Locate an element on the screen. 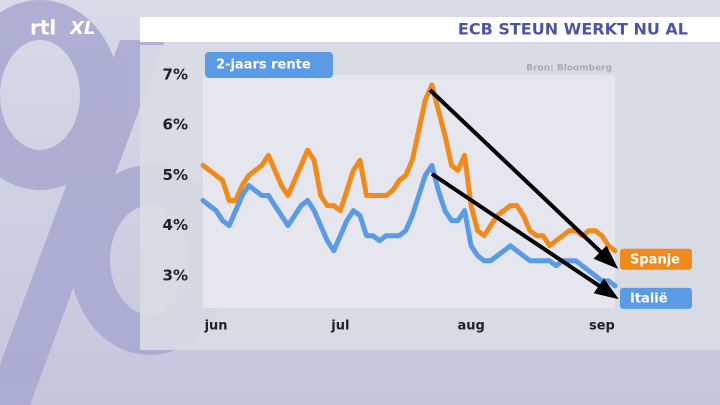  y-tick-label: 3% is located at coordinates (175, 275).